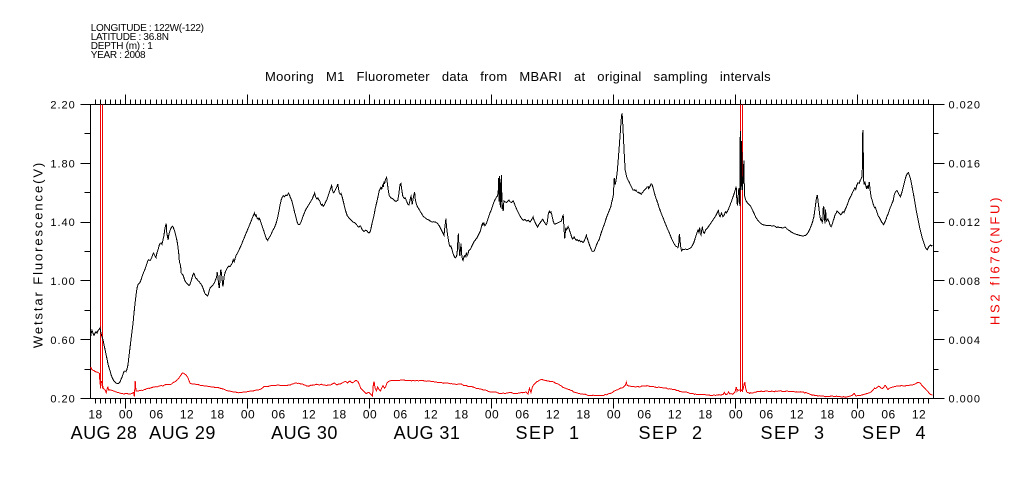 The width and height of the screenshot is (1009, 504). What do you see at coordinates (62, 106) in the screenshot?
I see `svg-text: 2.20` at bounding box center [62, 106].